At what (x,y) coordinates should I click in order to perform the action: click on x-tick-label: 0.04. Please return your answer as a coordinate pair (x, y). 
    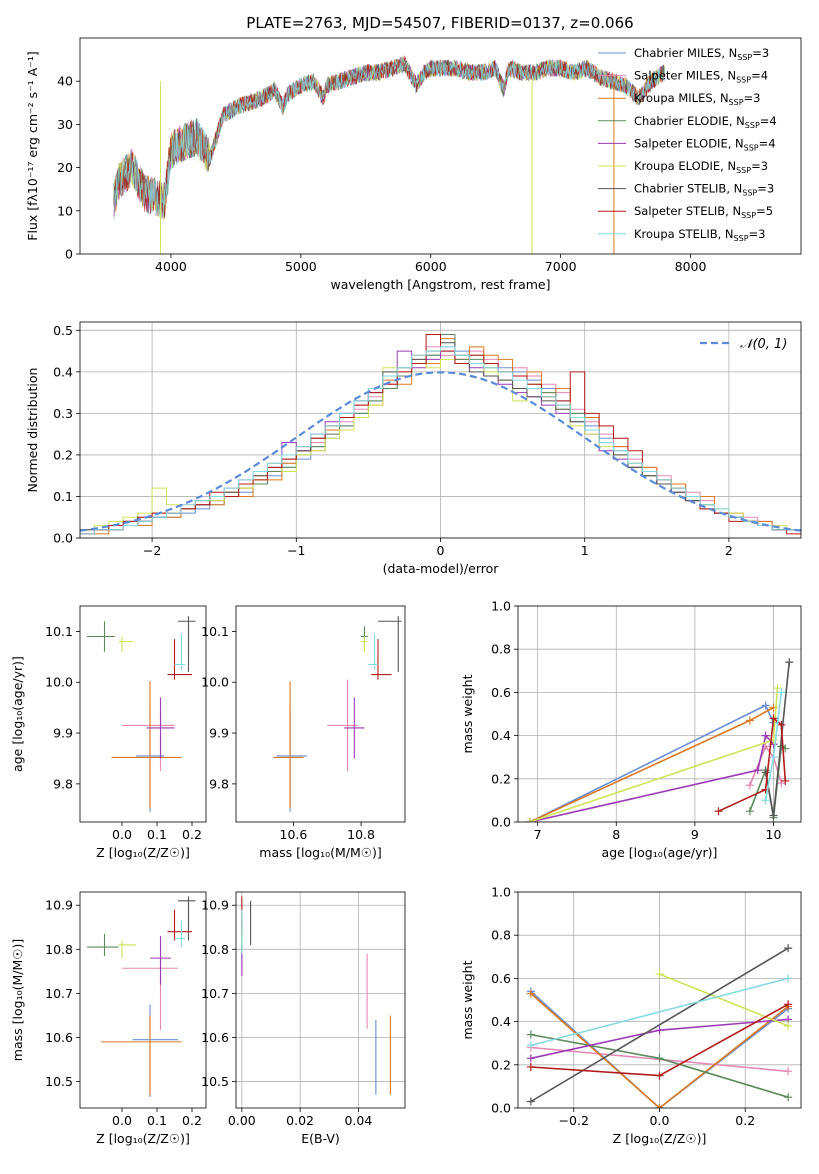
    Looking at the image, I should click on (358, 1120).